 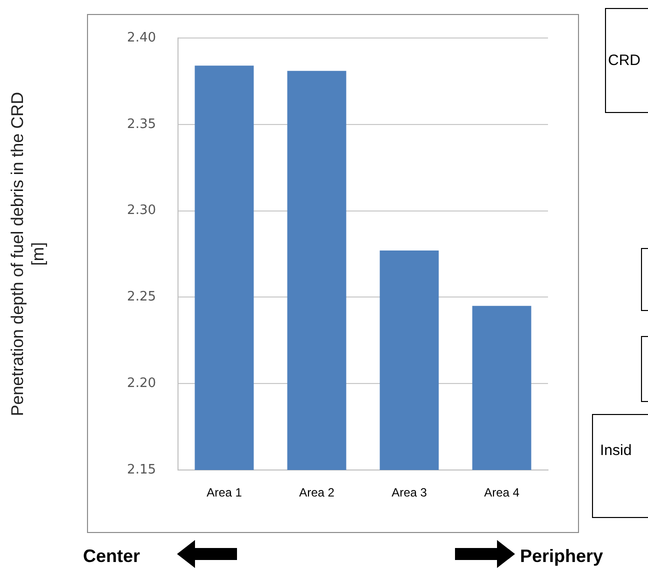 I want to click on y-tick-label: 2.35, so click(x=141, y=124).